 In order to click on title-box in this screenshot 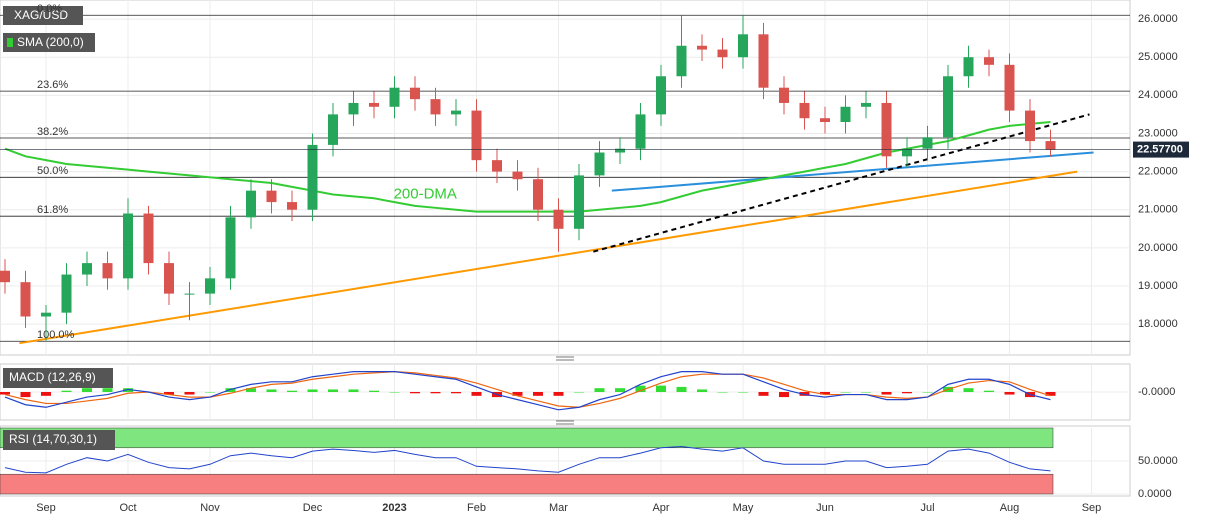, I will do `click(43, 15)`.